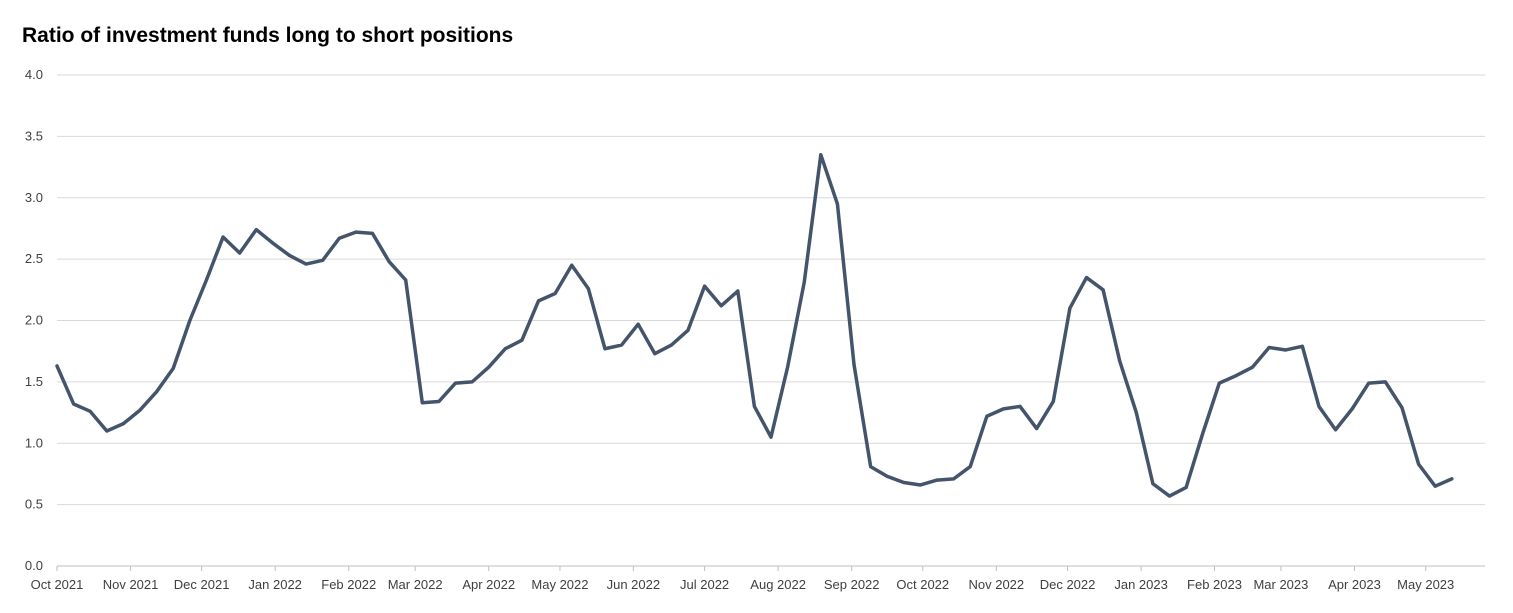 This screenshot has height=613, width=1513. What do you see at coordinates (415, 584) in the screenshot?
I see `x-tick-label: Mar 2022` at bounding box center [415, 584].